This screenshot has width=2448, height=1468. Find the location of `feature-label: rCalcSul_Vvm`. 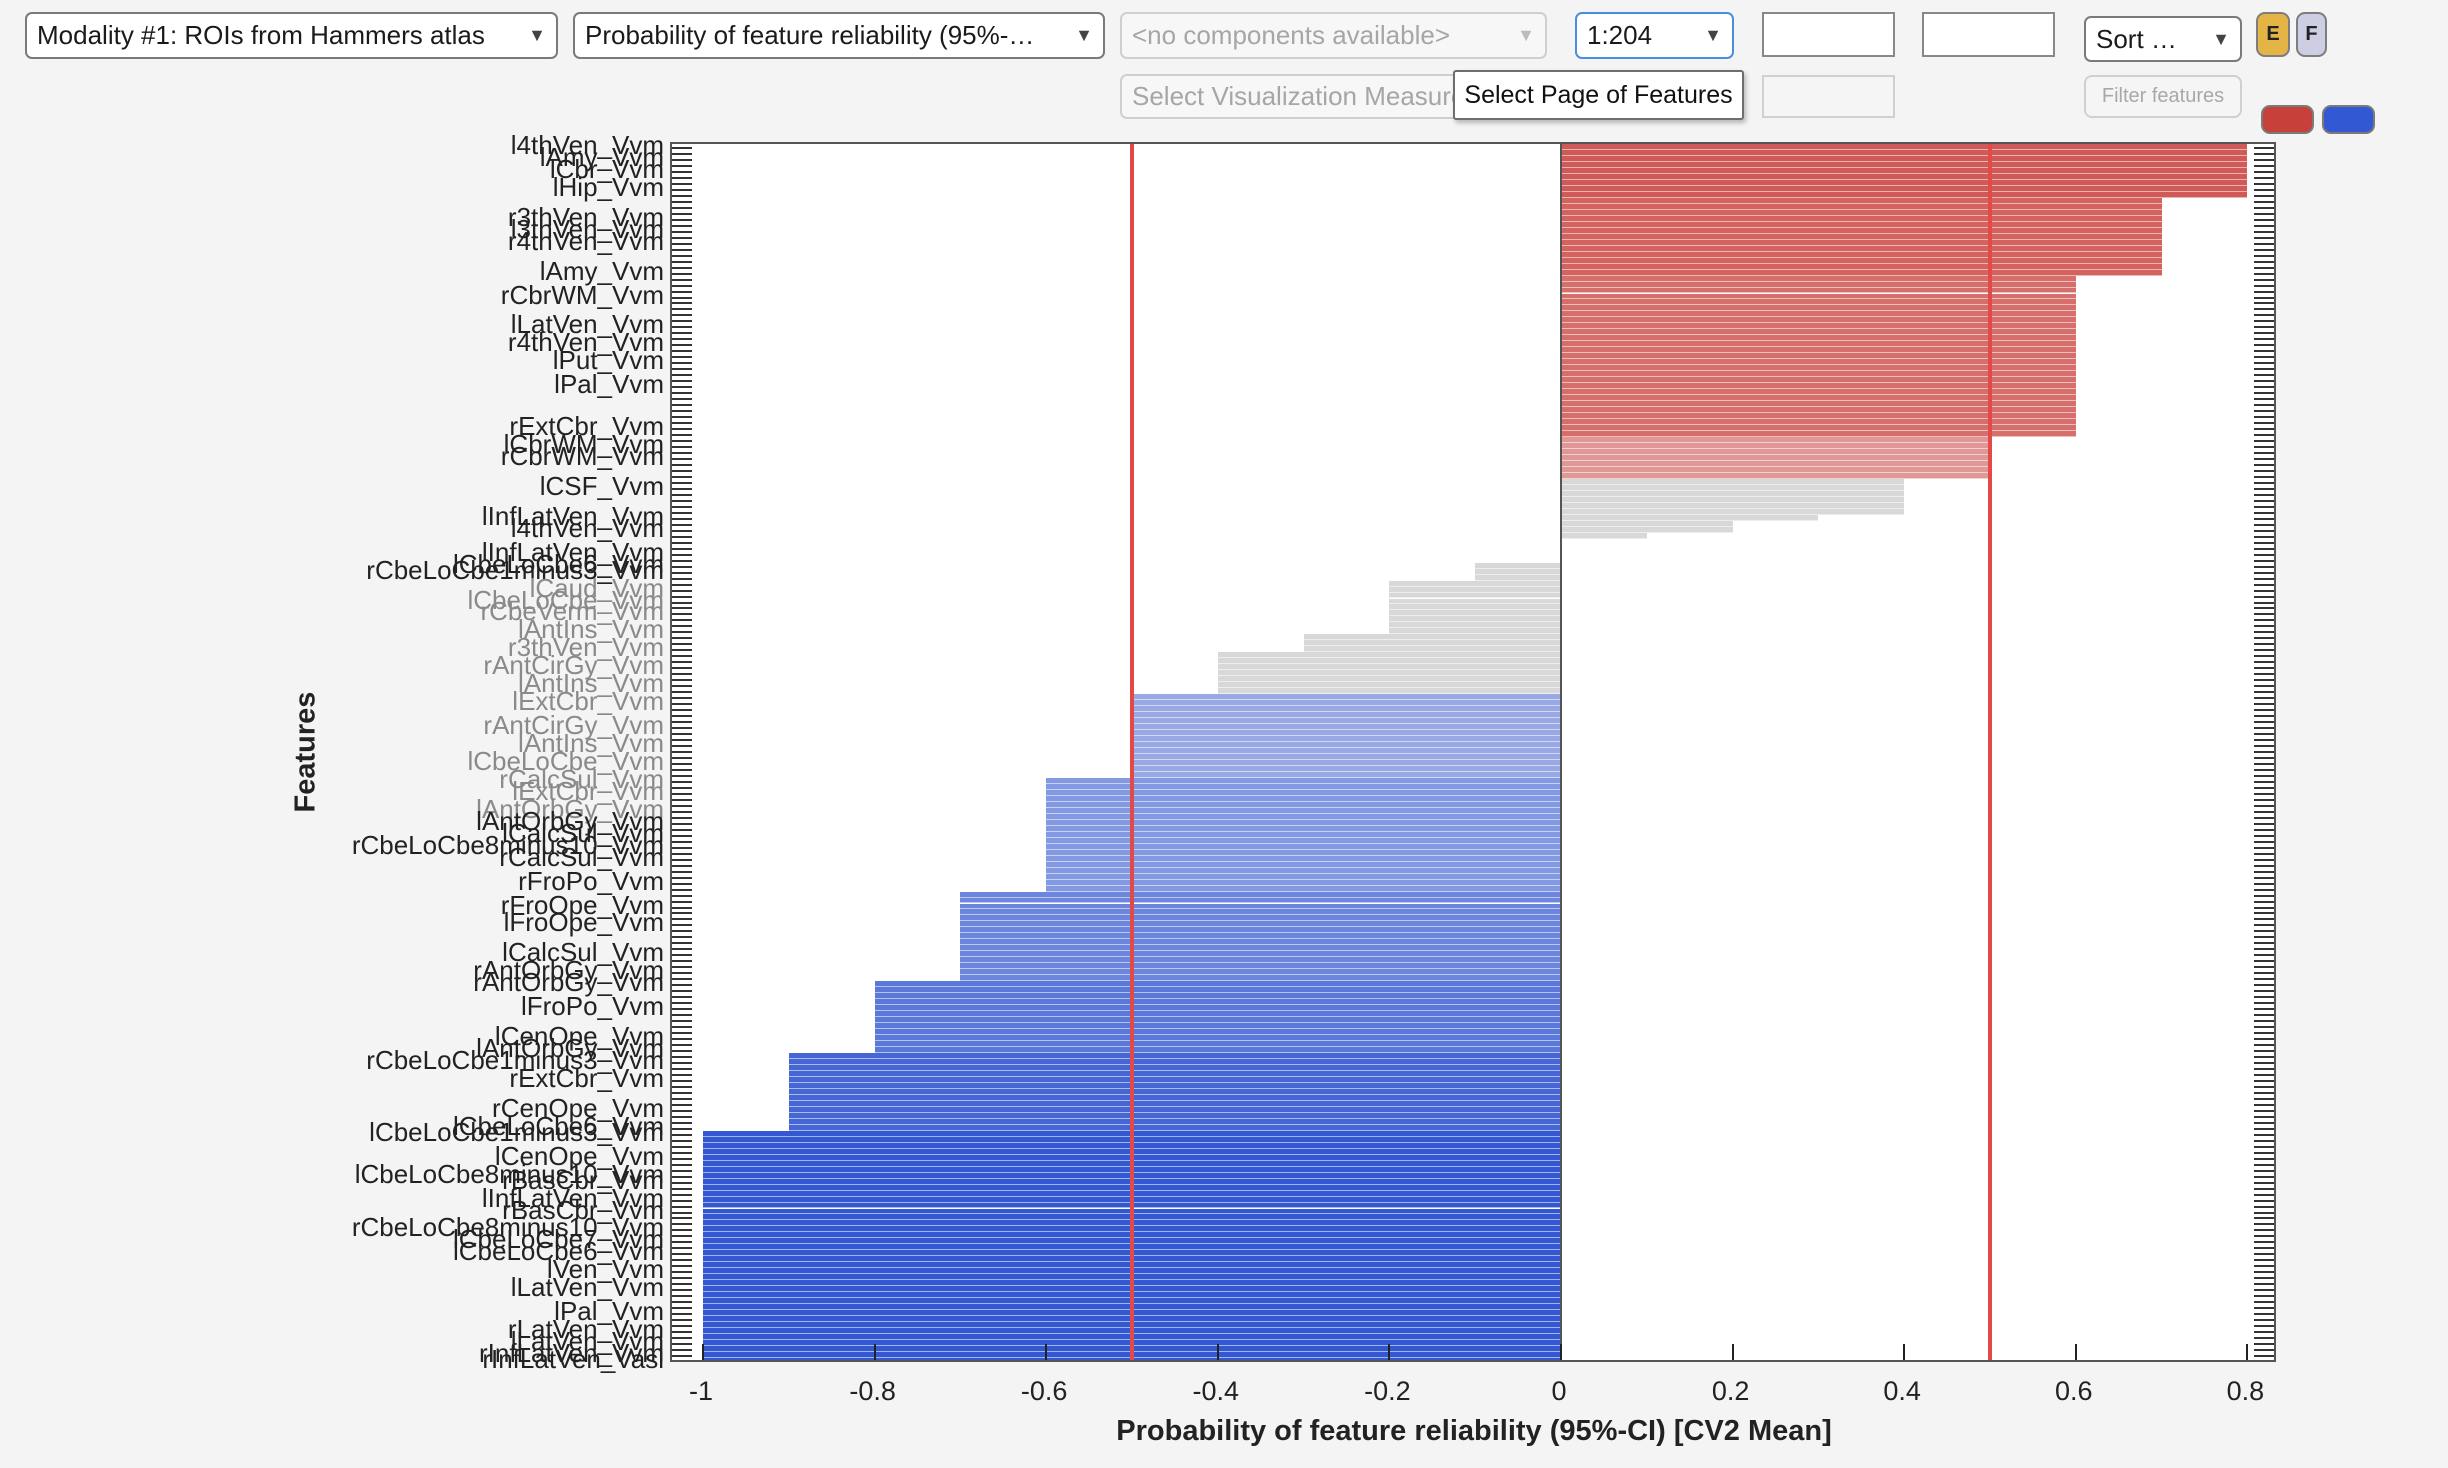

feature-label: rCalcSul_Vvm is located at coordinates (581, 778).